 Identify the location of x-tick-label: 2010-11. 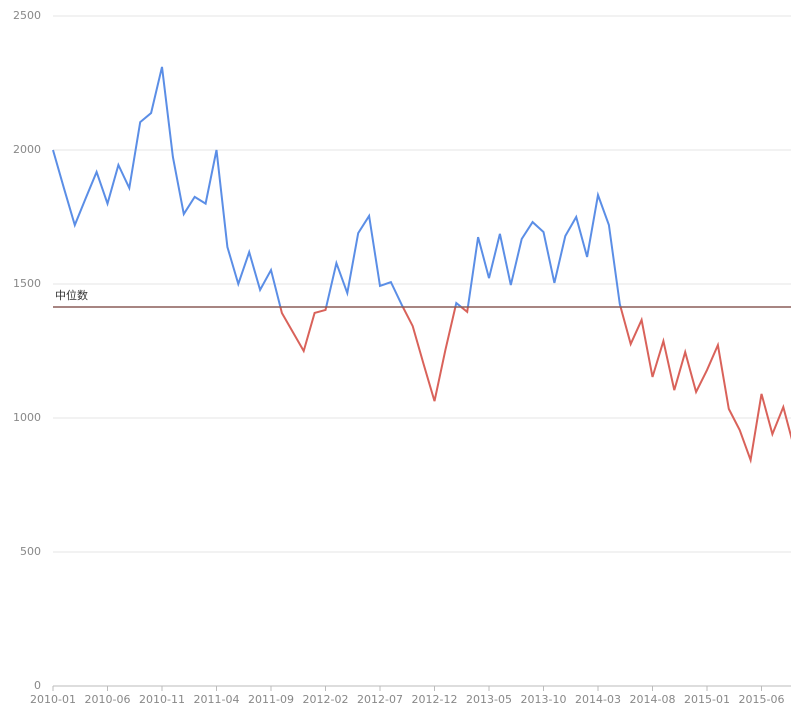
(162, 699).